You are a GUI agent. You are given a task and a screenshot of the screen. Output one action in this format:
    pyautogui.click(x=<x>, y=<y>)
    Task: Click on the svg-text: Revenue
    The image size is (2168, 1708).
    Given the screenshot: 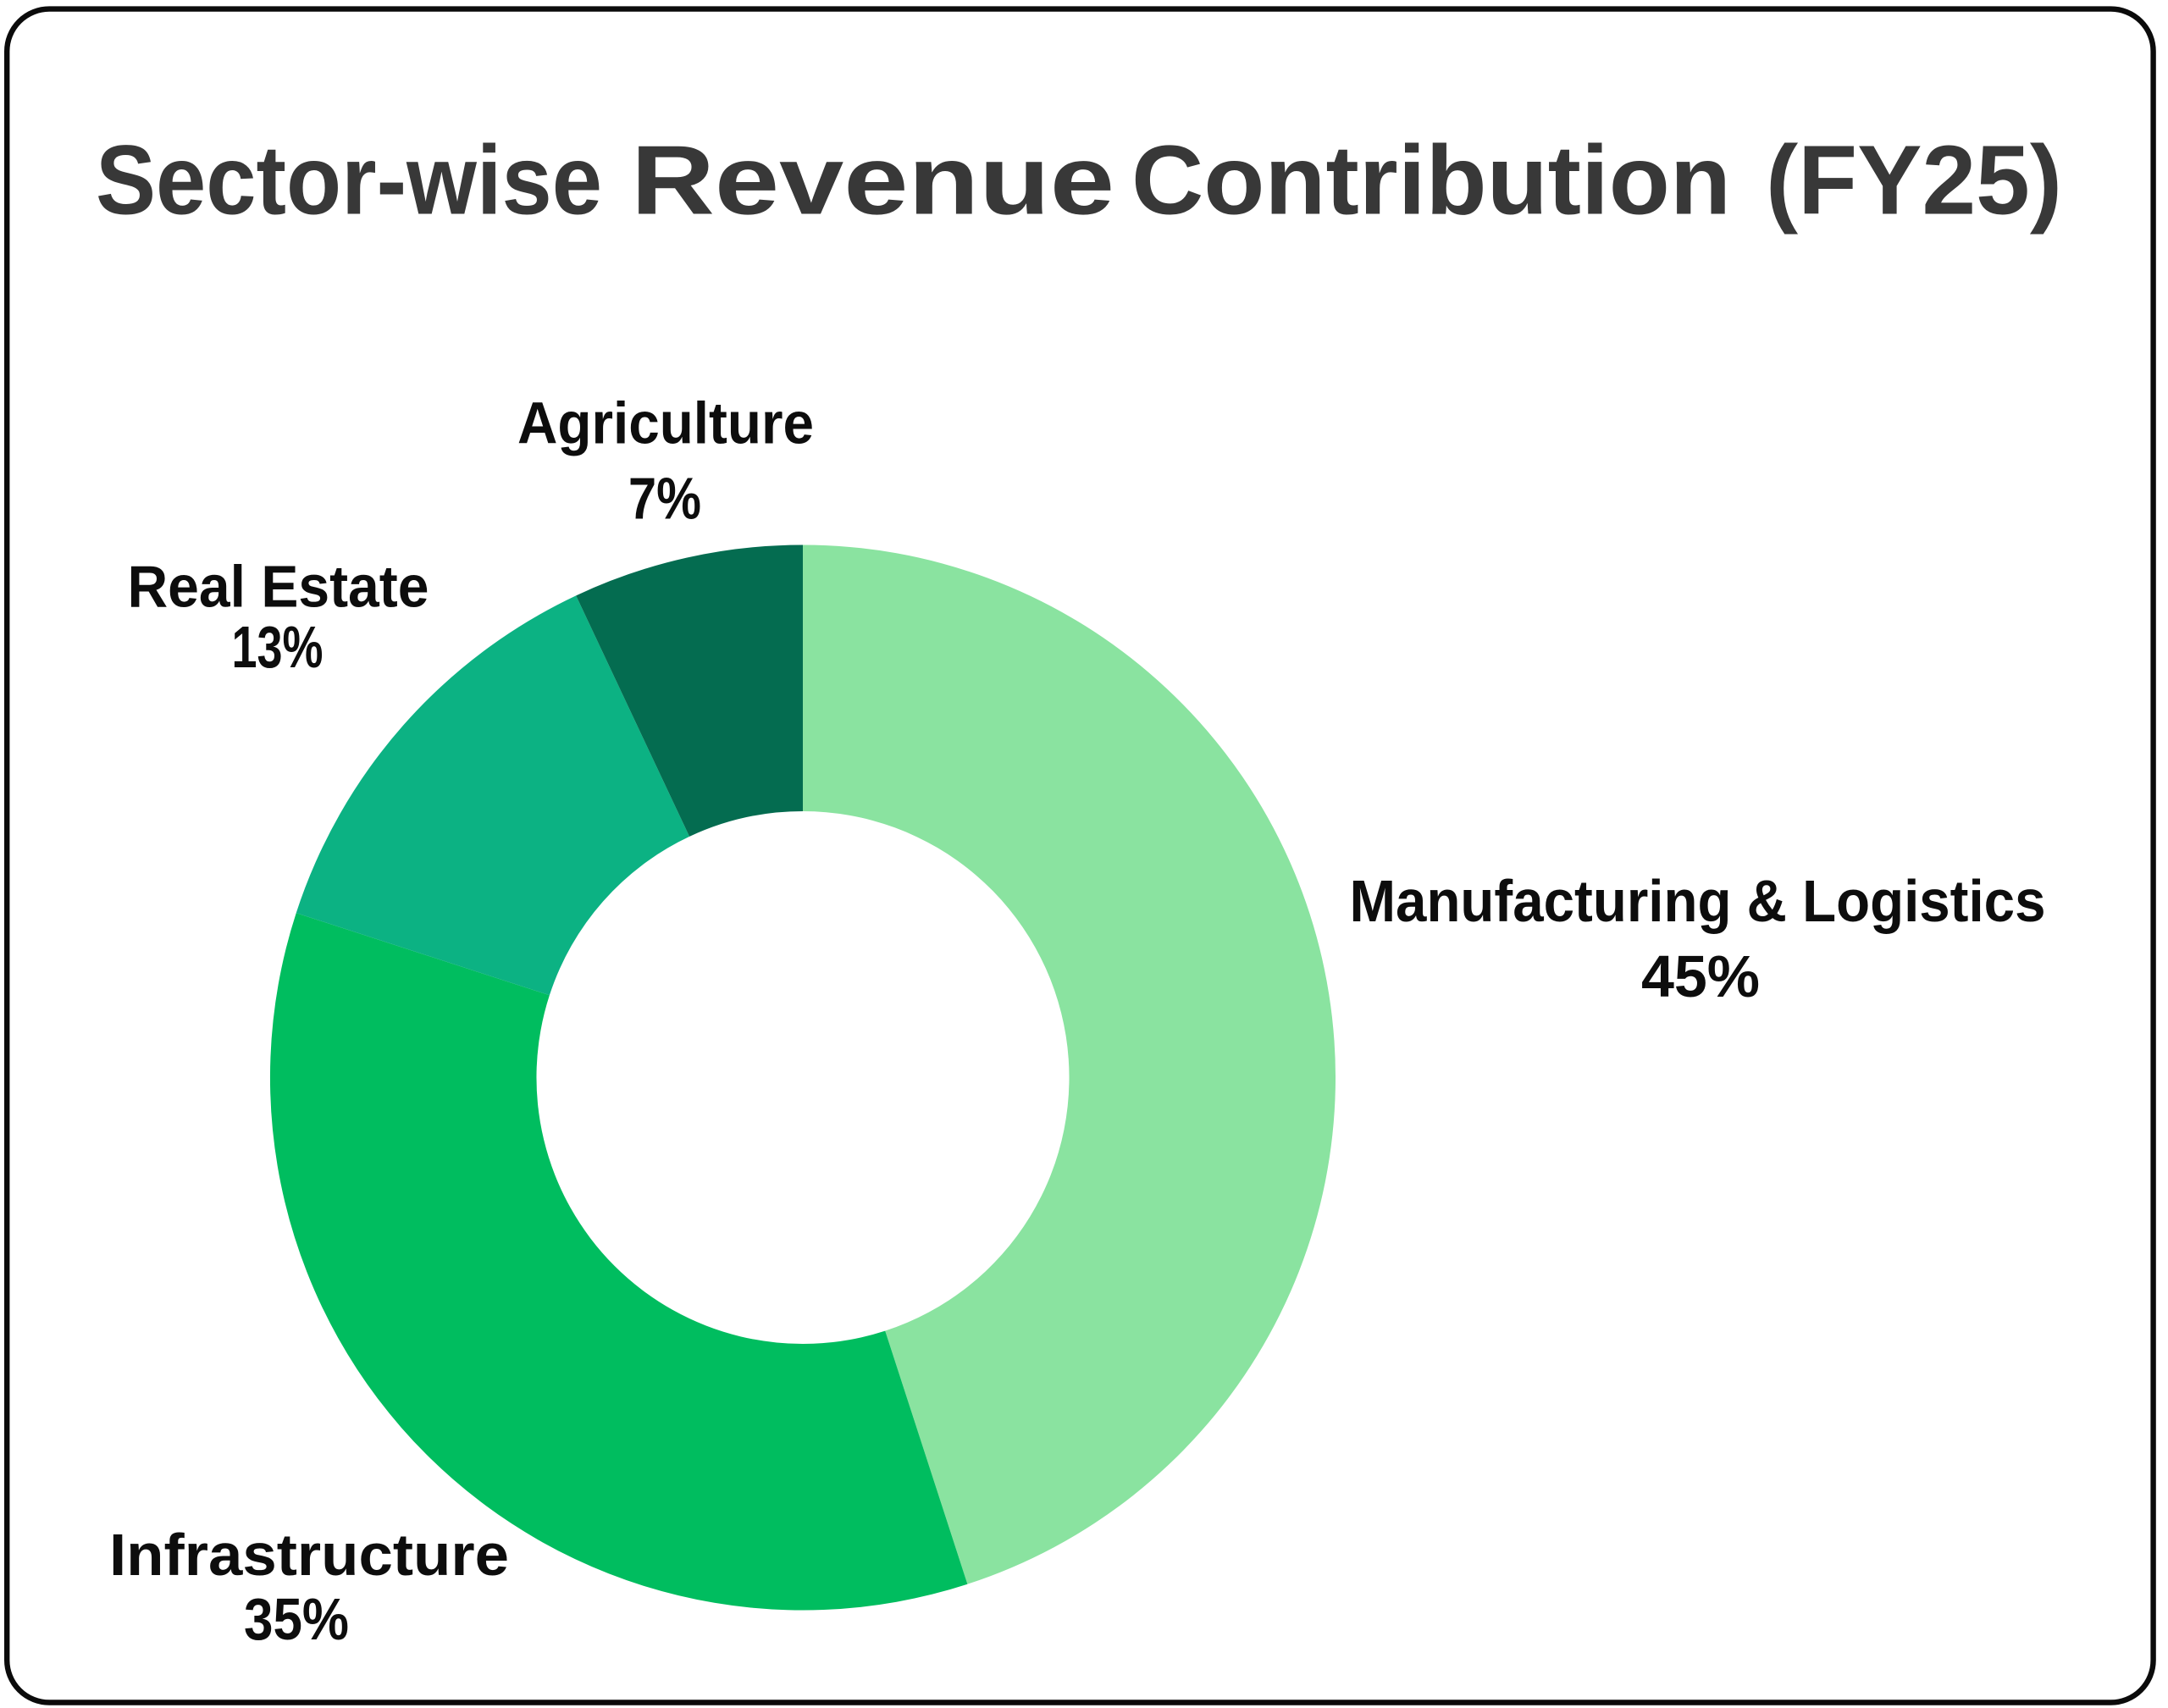 What is the action you would take?
    pyautogui.click(x=873, y=180)
    